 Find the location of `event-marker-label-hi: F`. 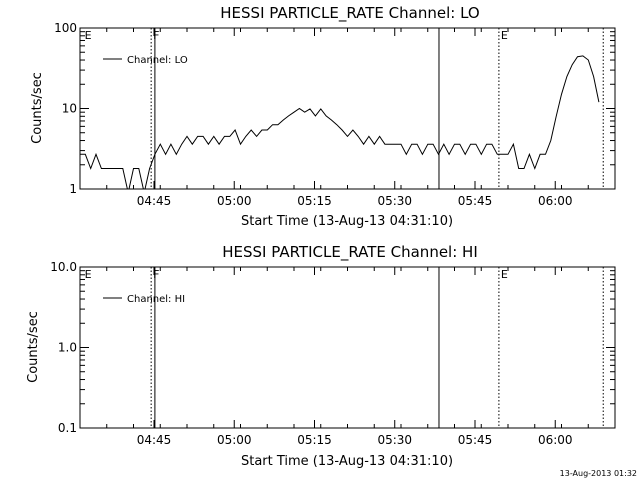

event-marker-label-hi: F is located at coordinates (156, 274).